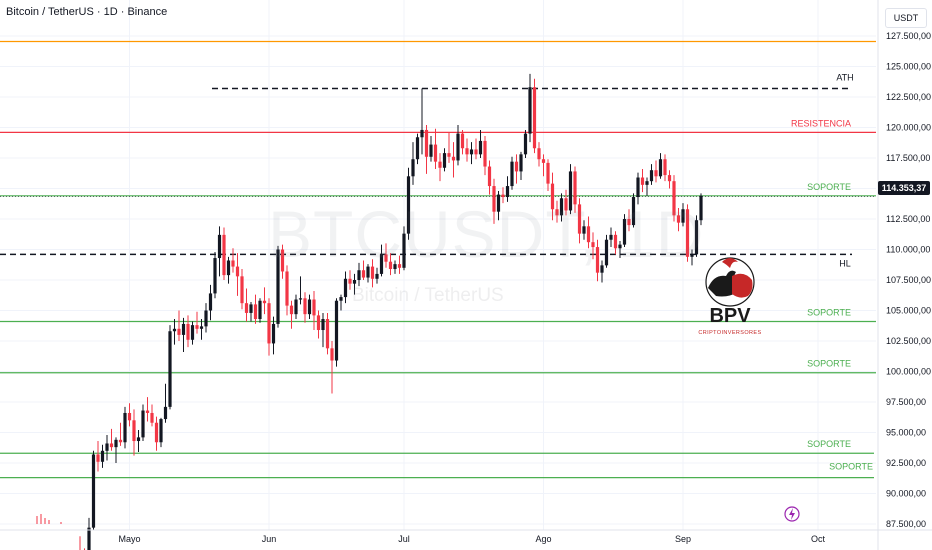  Describe the element at coordinates (723, 283) in the screenshot. I see `bull-icon` at that location.